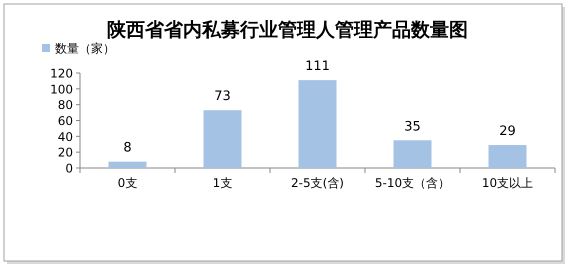 This screenshot has width=575, height=273. I want to click on x-tick-label: 10支以上, so click(508, 183).